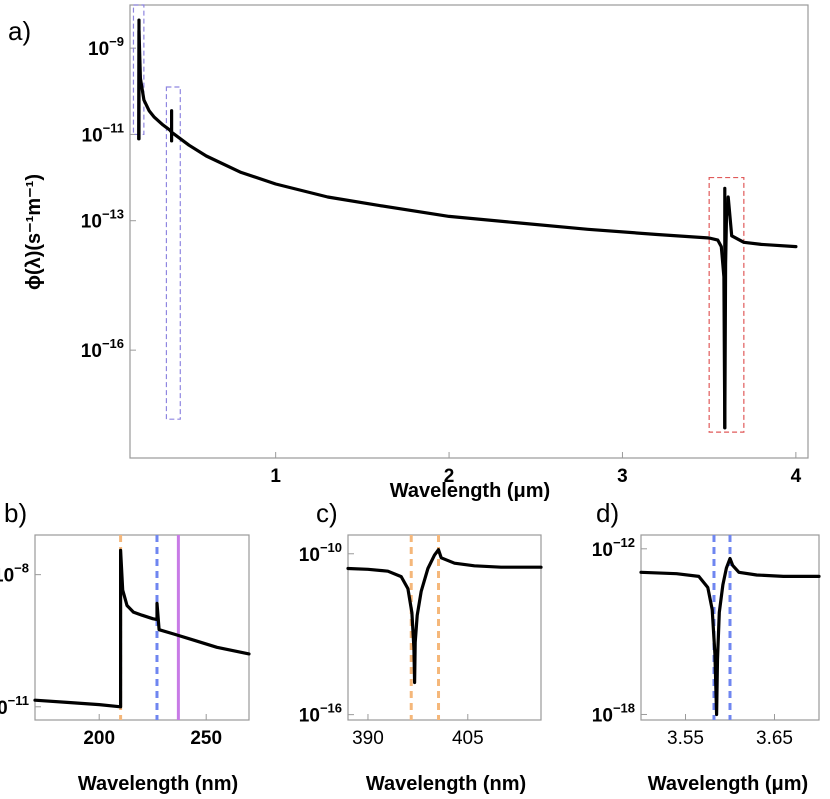 The height and width of the screenshot is (799, 830). What do you see at coordinates (613, 713) in the screenshot?
I see `y-tick-label: 10⁻¹⁸` at bounding box center [613, 713].